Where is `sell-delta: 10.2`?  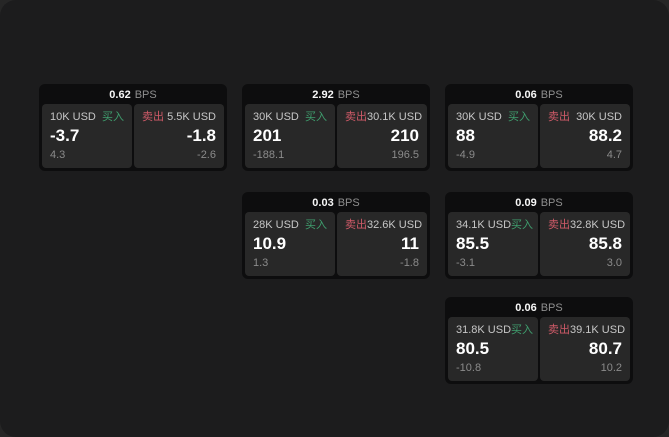 sell-delta: 10.2 is located at coordinates (611, 368).